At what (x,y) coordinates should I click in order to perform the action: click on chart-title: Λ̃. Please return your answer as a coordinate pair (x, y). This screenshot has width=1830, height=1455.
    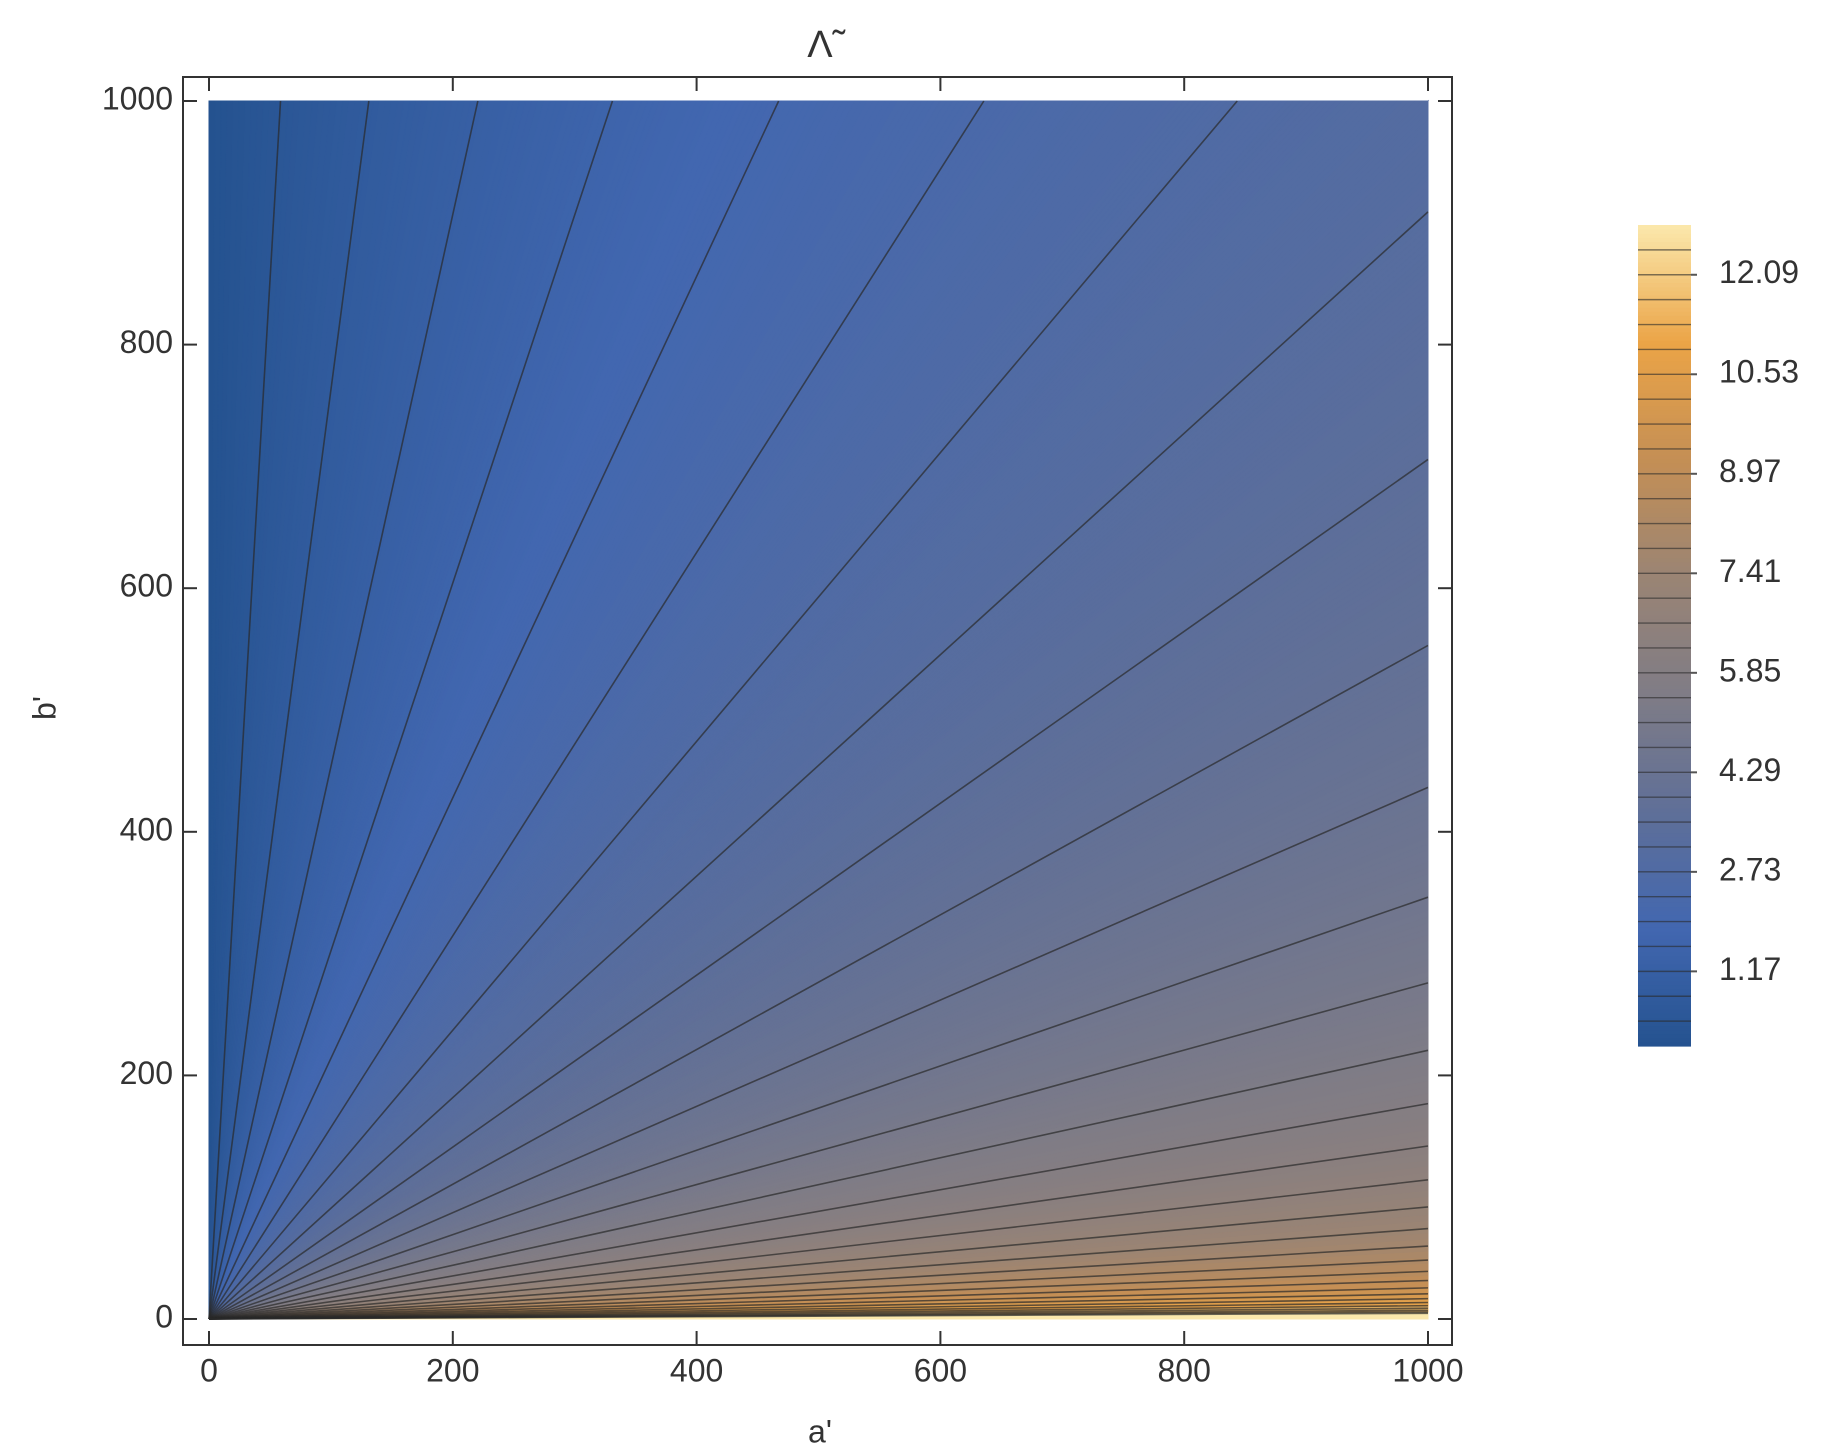
    Looking at the image, I should click on (826, 45).